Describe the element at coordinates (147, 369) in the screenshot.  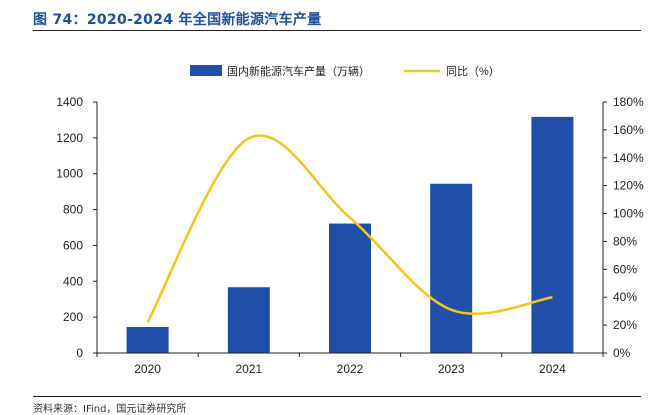
I see `x-tick-label: 2020` at that location.